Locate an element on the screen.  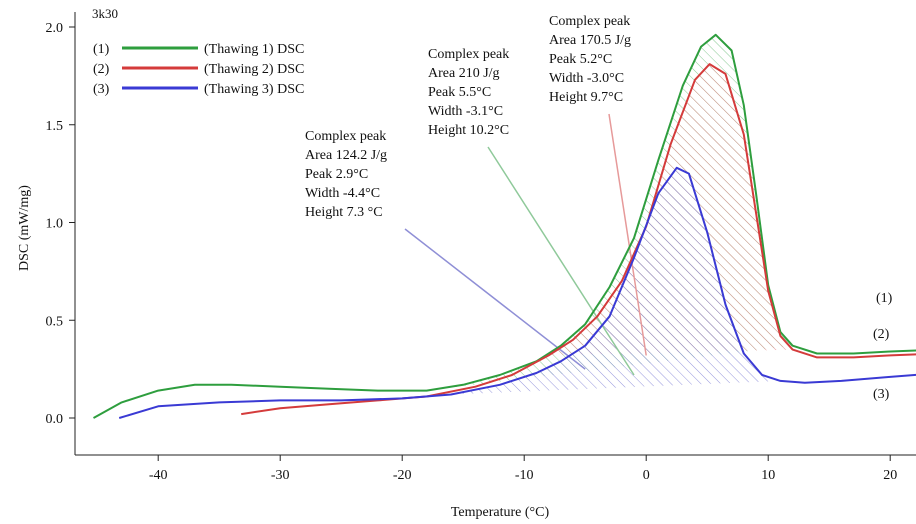
y-tick-label: 2.0 is located at coordinates (55, 28).